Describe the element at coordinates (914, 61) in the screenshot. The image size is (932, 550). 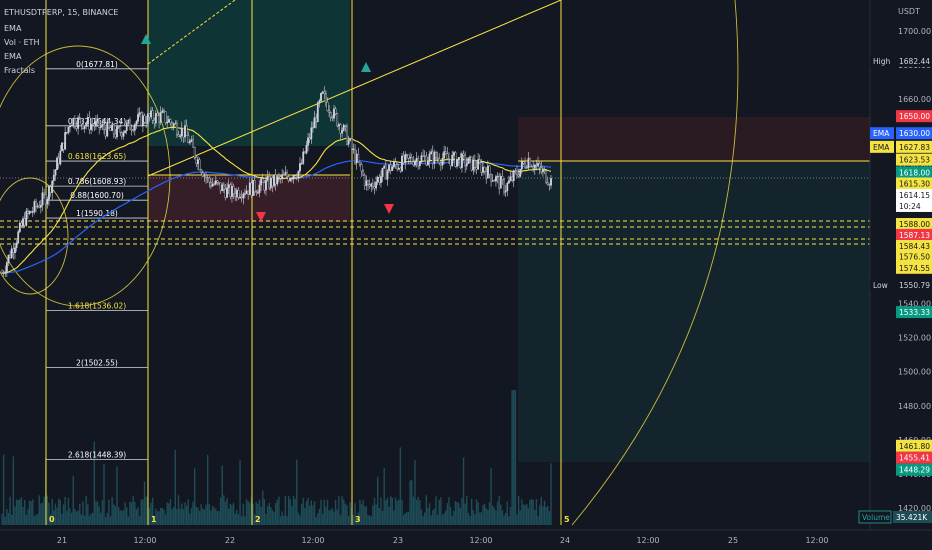
I see `price-badge-value: 1682.44` at that location.